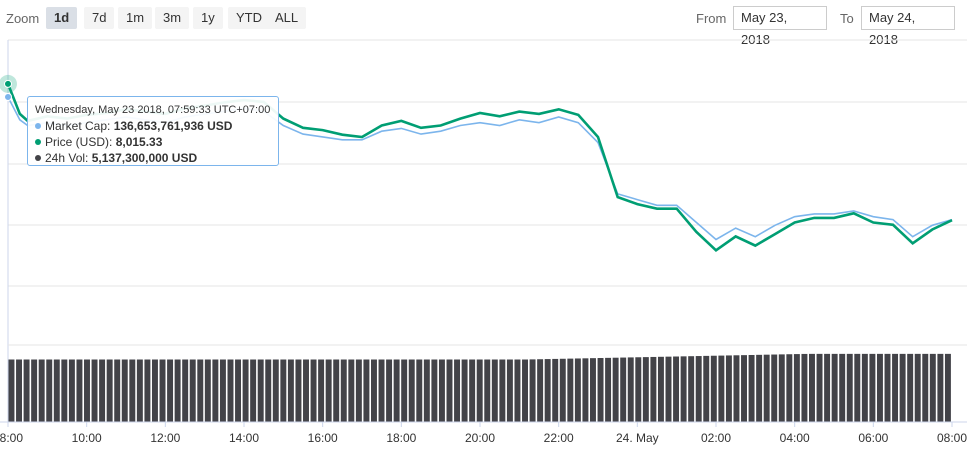 This screenshot has height=455, width=967. I want to click on price-dot-icon, so click(38, 142).